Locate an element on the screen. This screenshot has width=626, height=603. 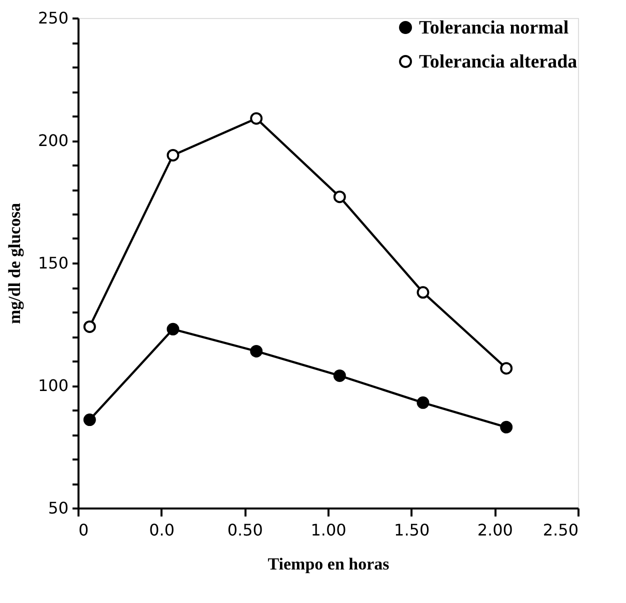
x-tick-label: 0 is located at coordinates (83, 530).